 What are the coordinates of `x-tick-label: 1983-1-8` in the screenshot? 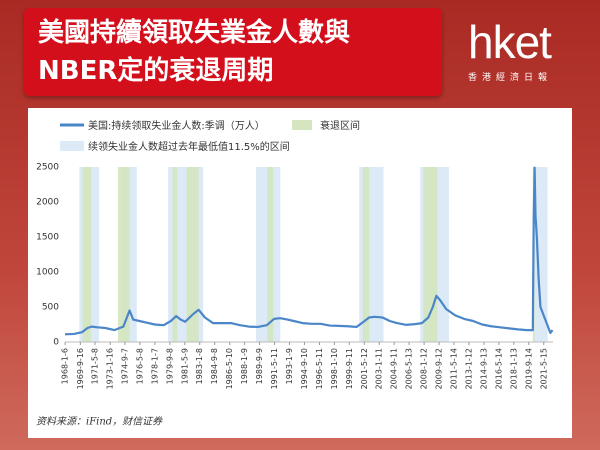 It's located at (199, 366).